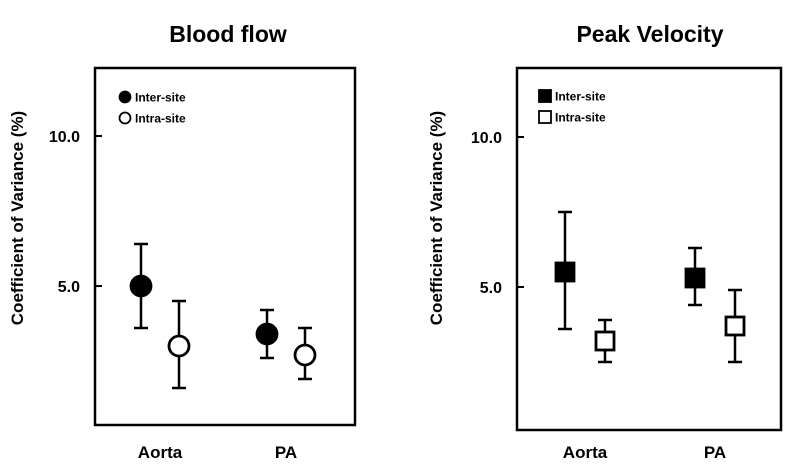 This screenshot has width=800, height=473. What do you see at coordinates (649, 34) in the screenshot?
I see `chart-title: Peak Velocity` at bounding box center [649, 34].